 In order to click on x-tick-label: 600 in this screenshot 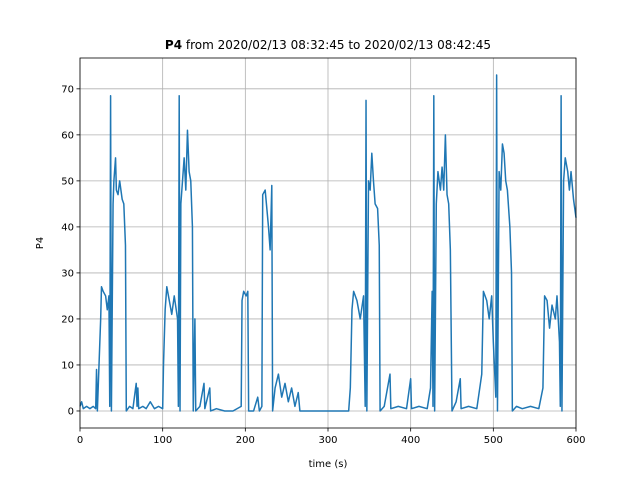, I will do `click(575, 440)`.